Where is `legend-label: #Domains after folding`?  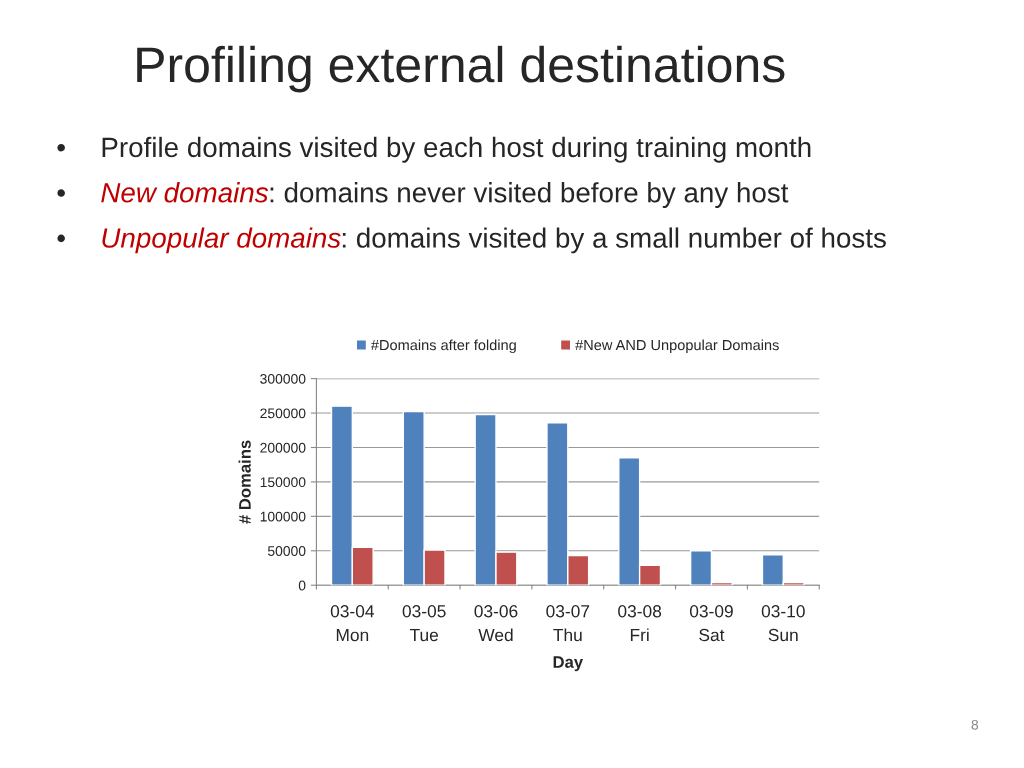 legend-label: #Domains after folding is located at coordinates (443, 346).